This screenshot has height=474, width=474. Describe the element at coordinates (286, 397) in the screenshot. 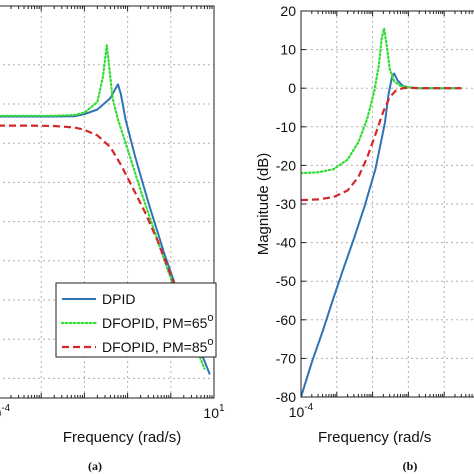

I see `y-tick-label: -80` at that location.